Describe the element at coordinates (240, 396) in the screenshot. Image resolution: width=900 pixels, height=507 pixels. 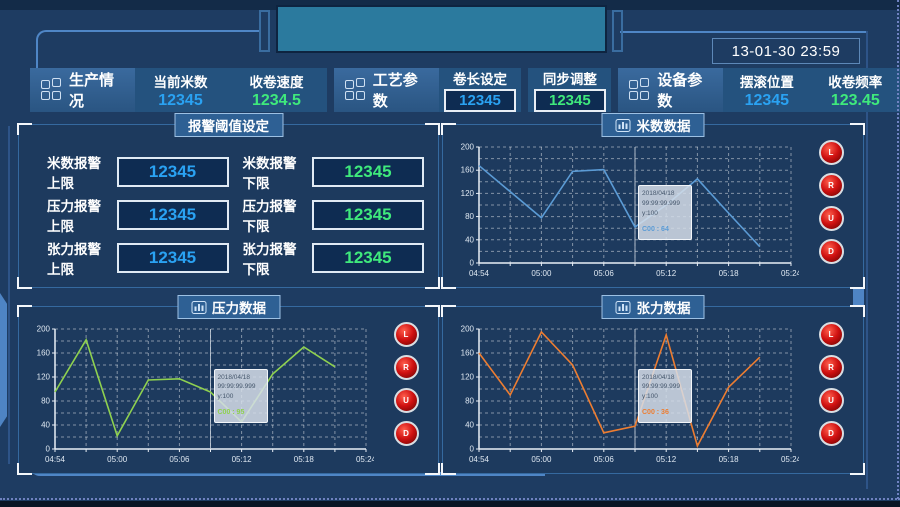
I see `chart-tooltip: 2018/04/18 99:99:99.999 y:100 C00 : 95` at that location.